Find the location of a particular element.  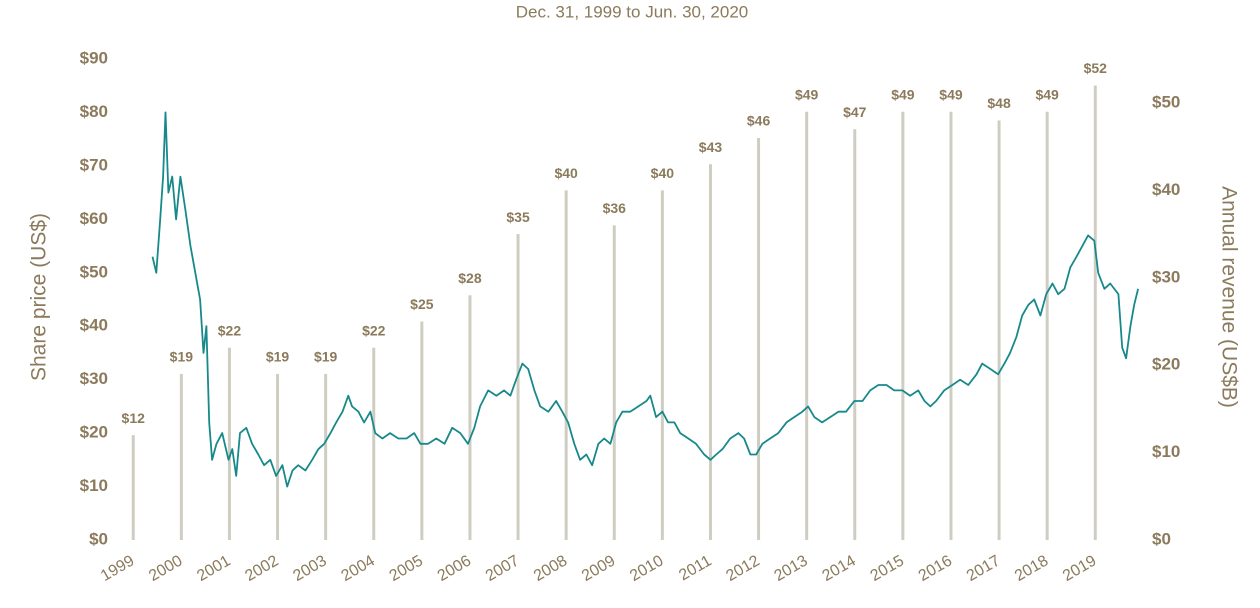

x-tick-label: 2018 is located at coordinates (1031, 568).